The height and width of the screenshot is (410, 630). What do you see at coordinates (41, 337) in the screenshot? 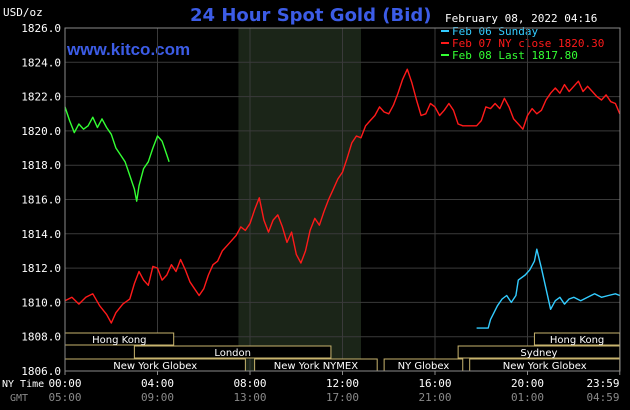
I see `y-tick-label: 1808.0` at bounding box center [41, 337].